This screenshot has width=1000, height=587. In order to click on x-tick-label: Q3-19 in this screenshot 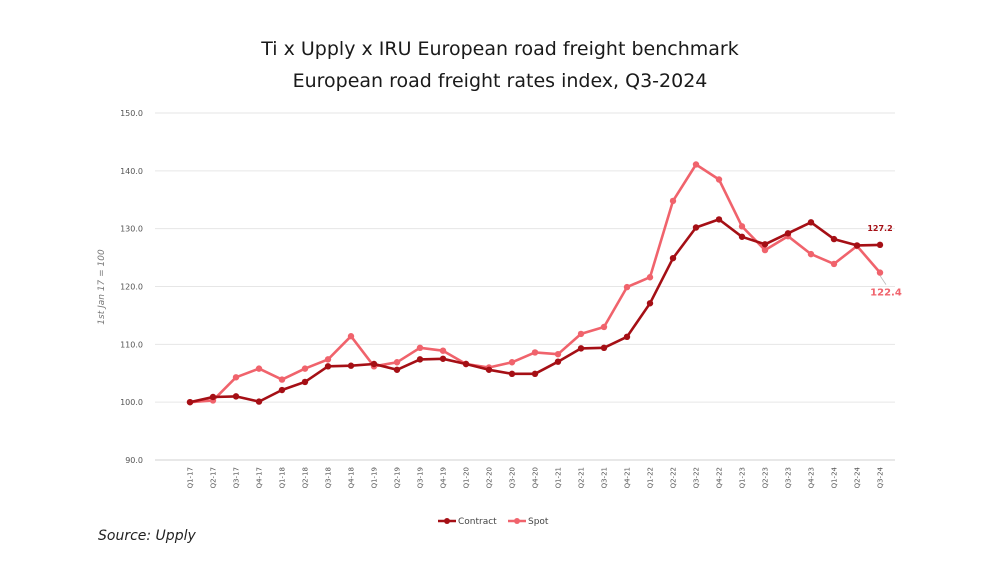, I will do `click(421, 477)`.